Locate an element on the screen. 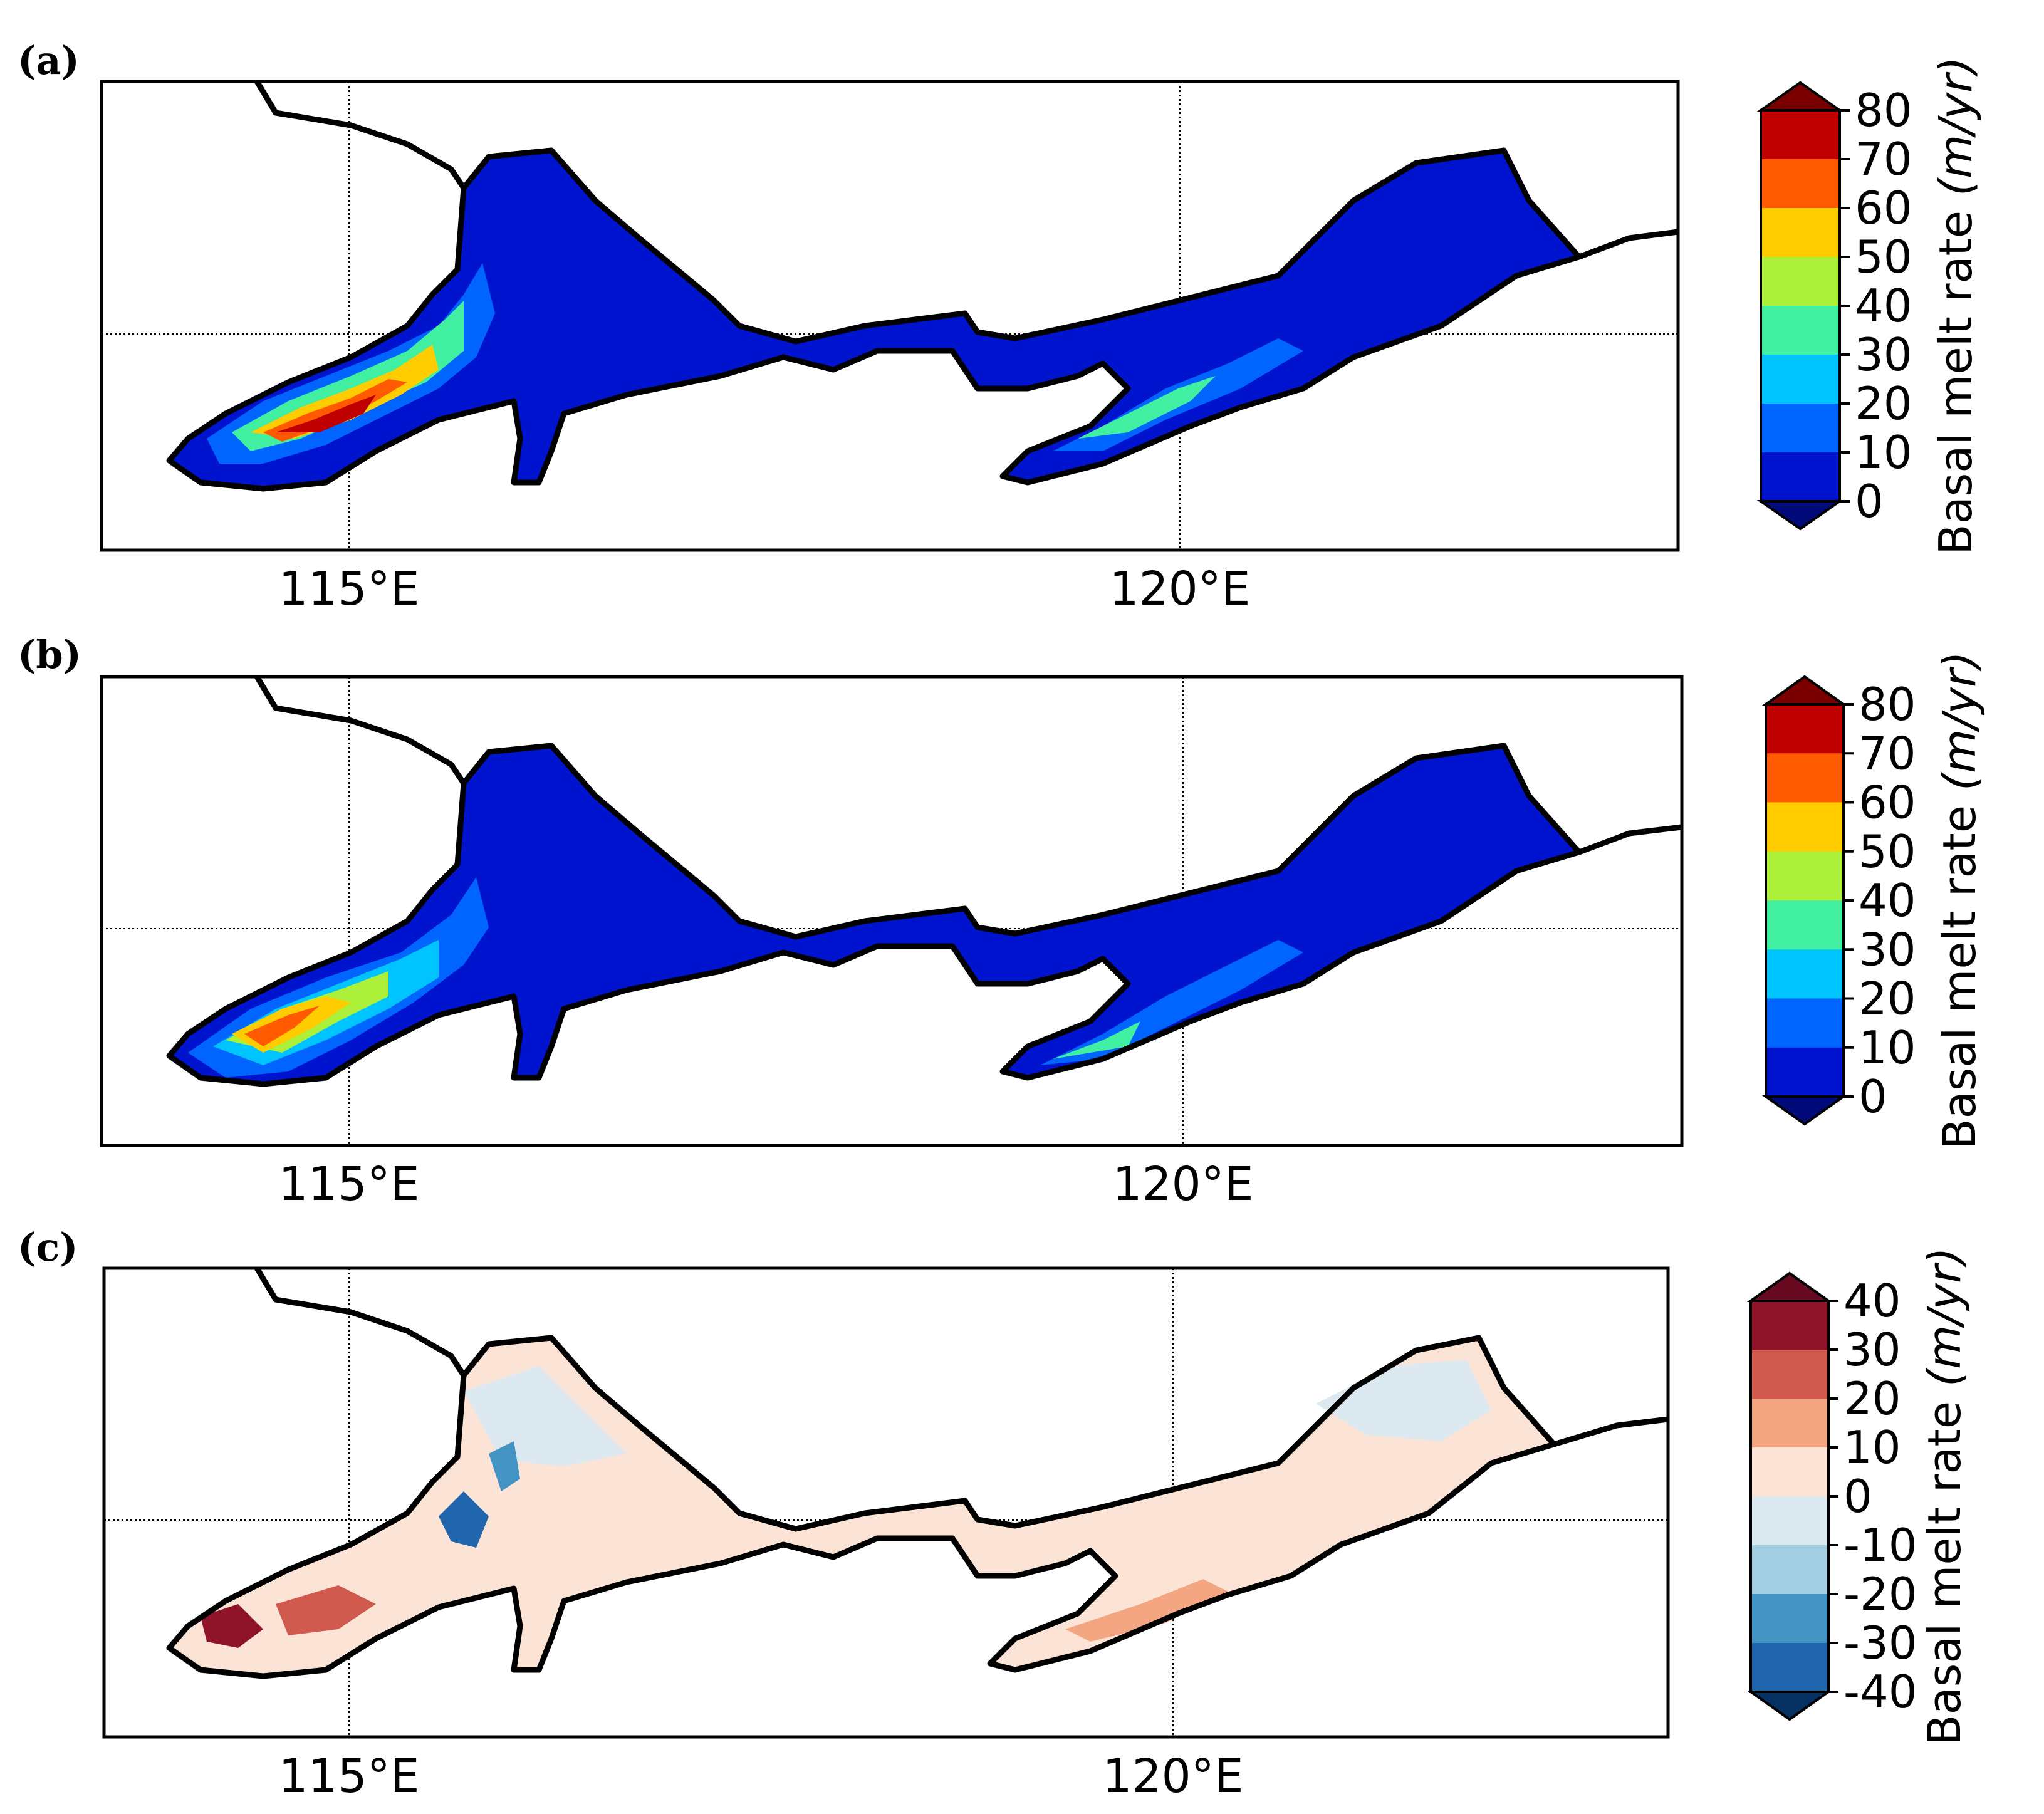 This screenshot has width=2044, height=1814. difference-zone-positive-east is located at coordinates (1146, 1610).